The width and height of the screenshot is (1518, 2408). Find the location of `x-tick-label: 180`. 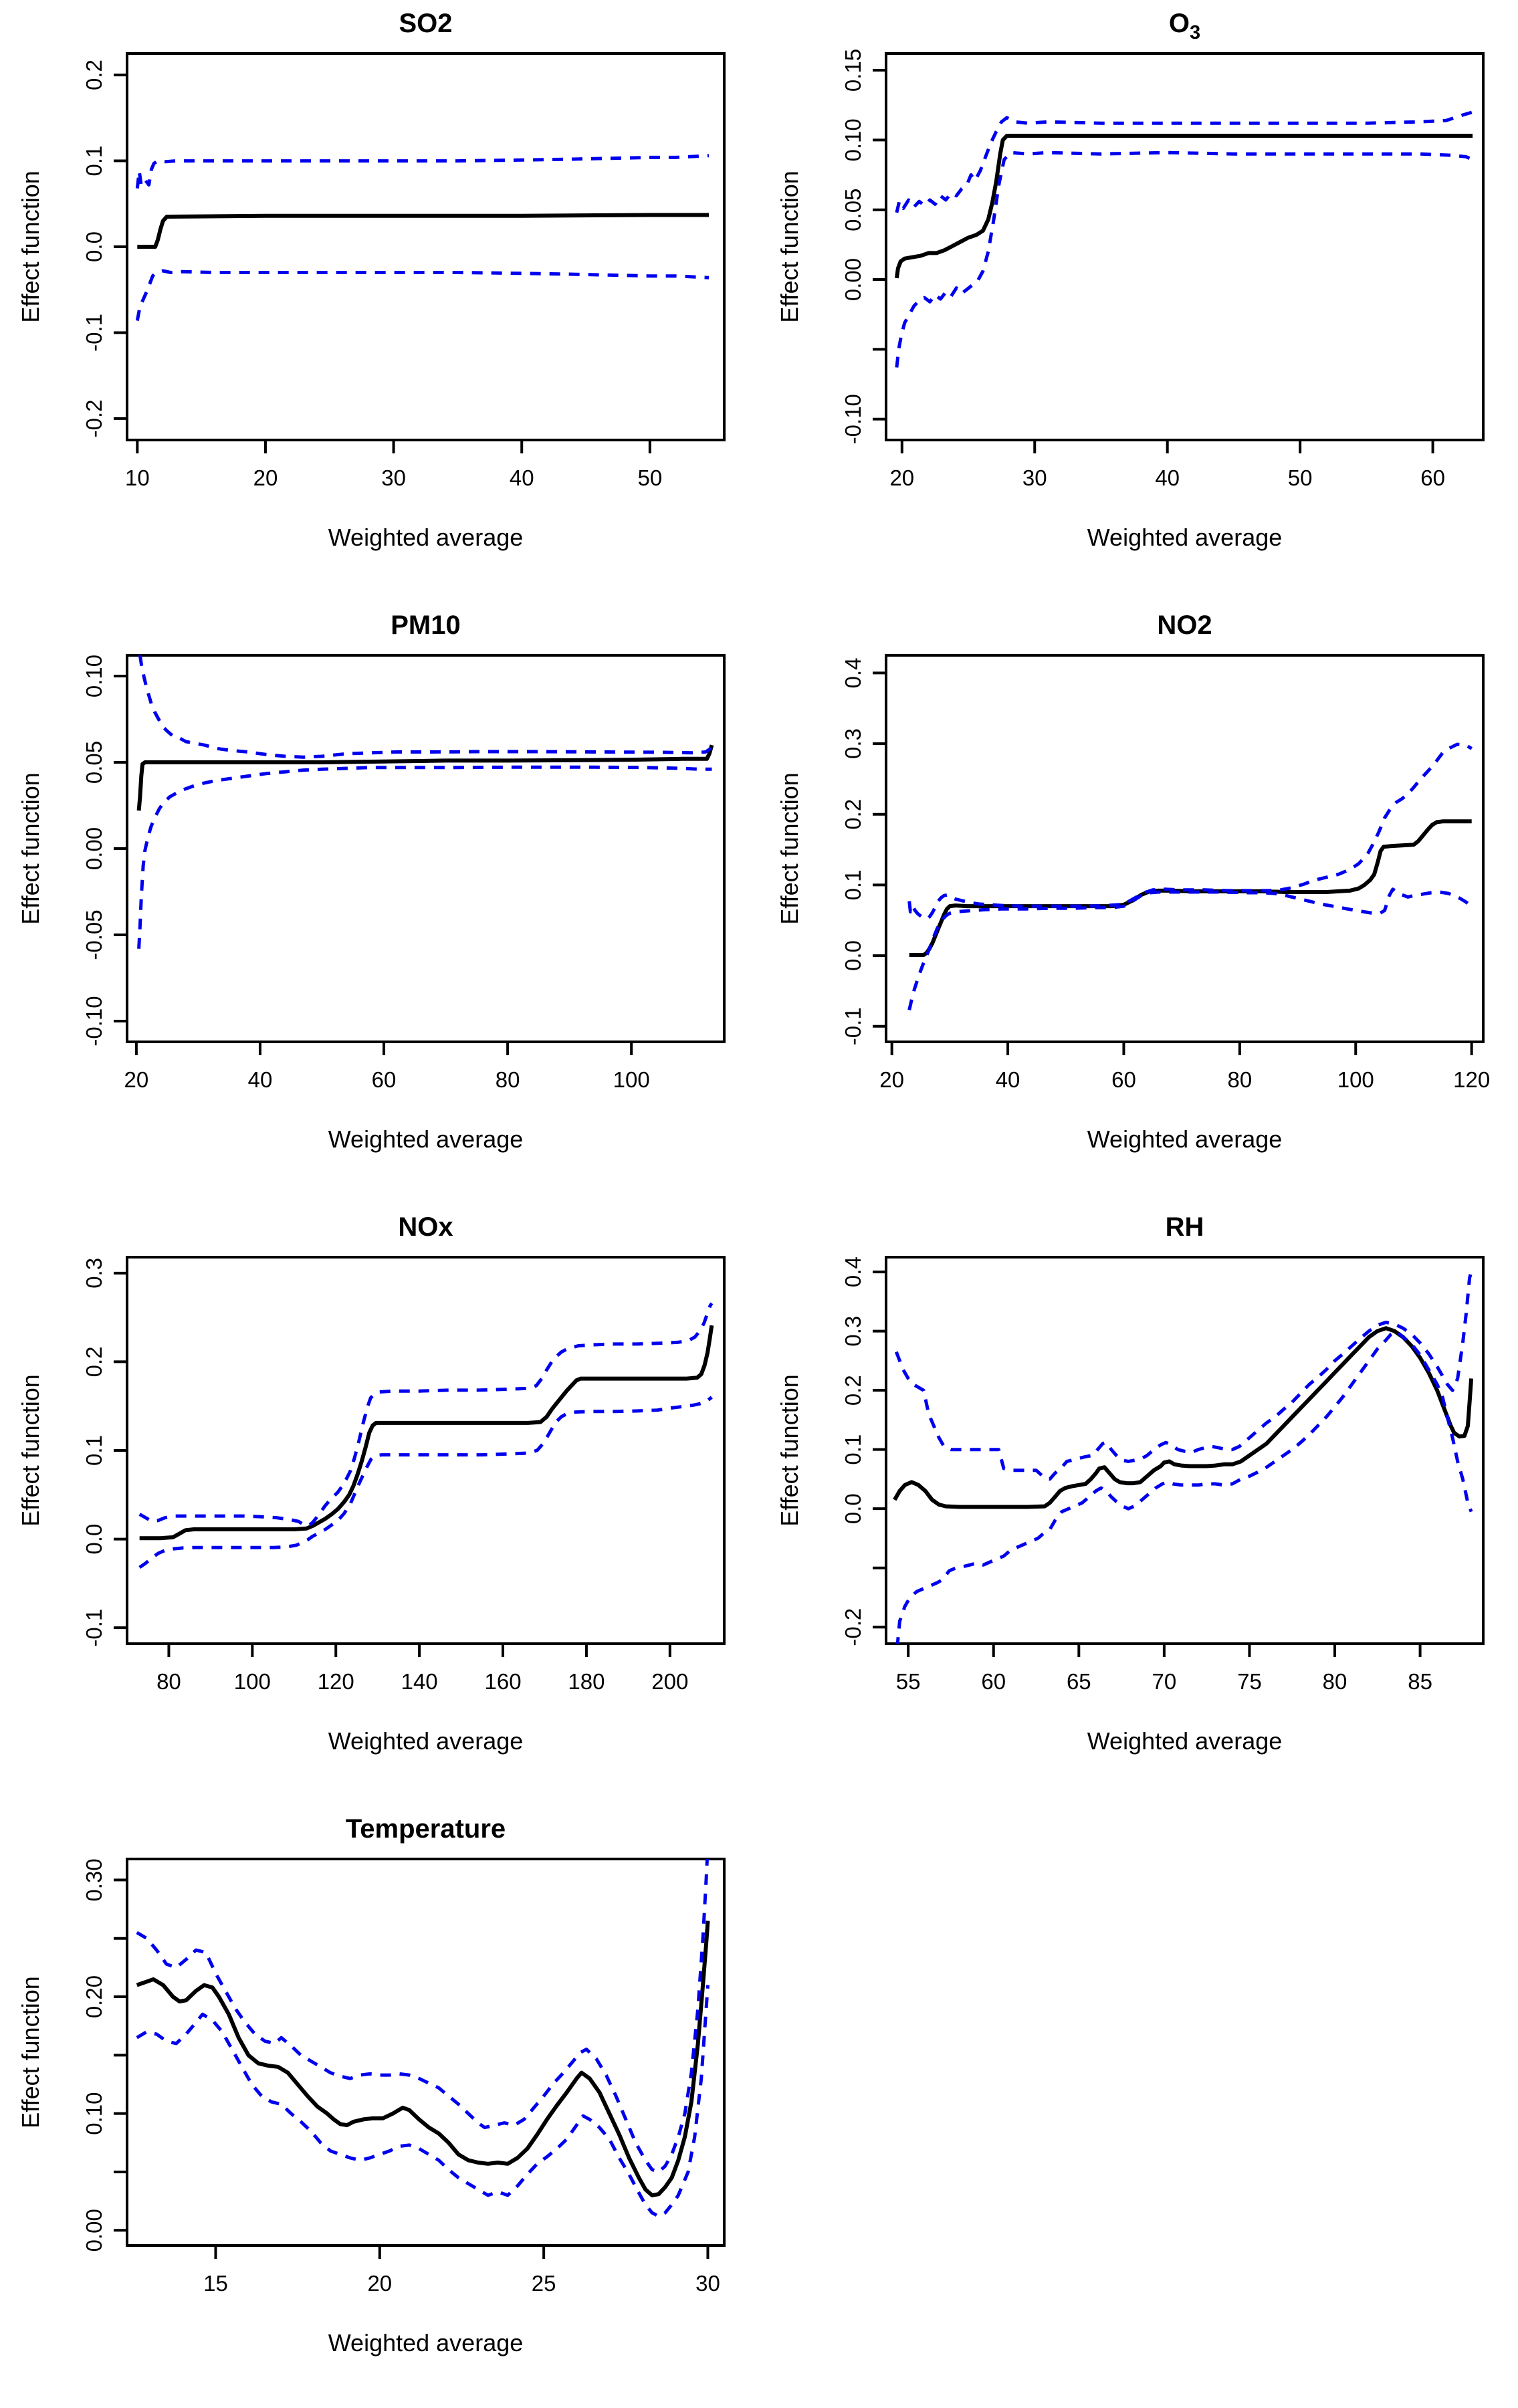

x-tick-label: 180 is located at coordinates (586, 1681).